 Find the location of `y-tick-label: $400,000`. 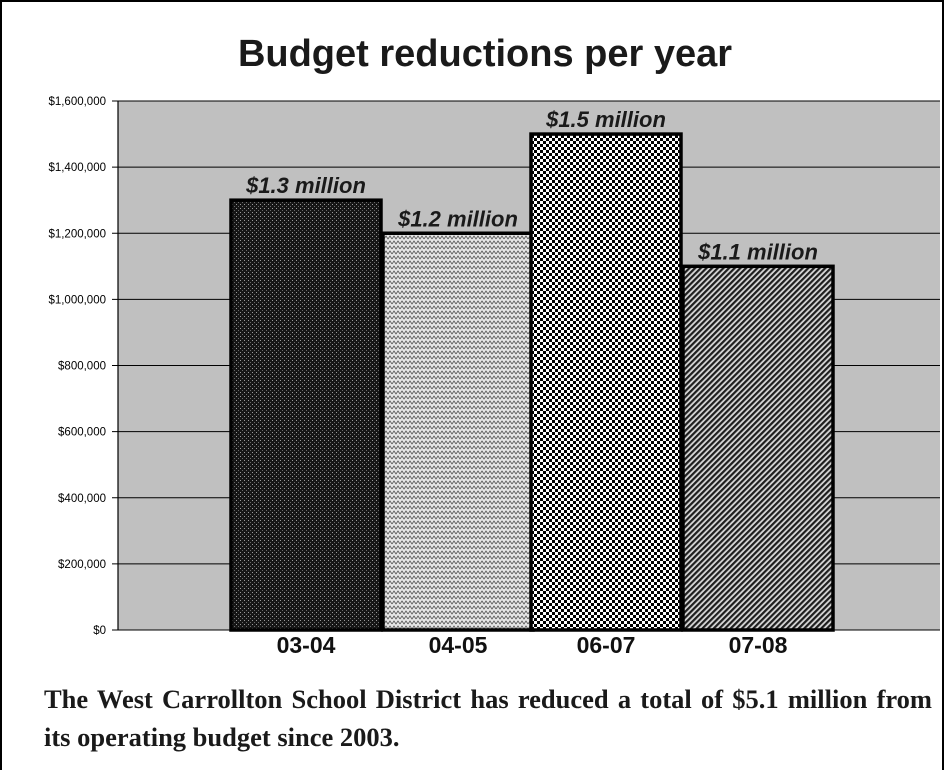

y-tick-label: $400,000 is located at coordinates (82, 499).